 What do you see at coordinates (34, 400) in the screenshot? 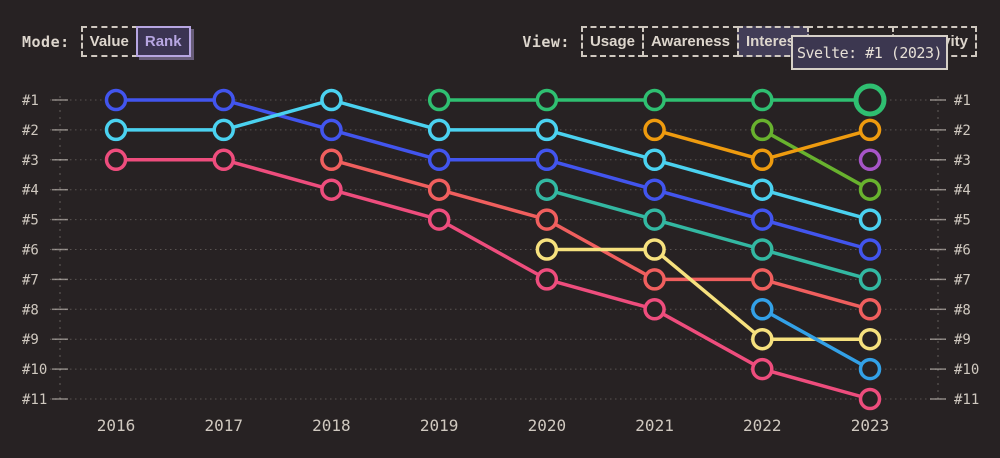
I see `rank-label-left: #11` at bounding box center [34, 400].